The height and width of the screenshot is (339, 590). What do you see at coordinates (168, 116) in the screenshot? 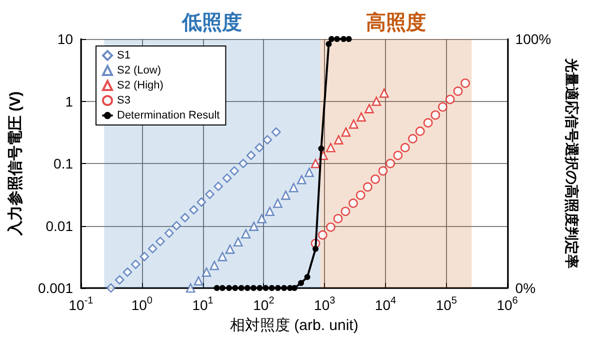
I see `legend-label: Determination Result` at bounding box center [168, 116].